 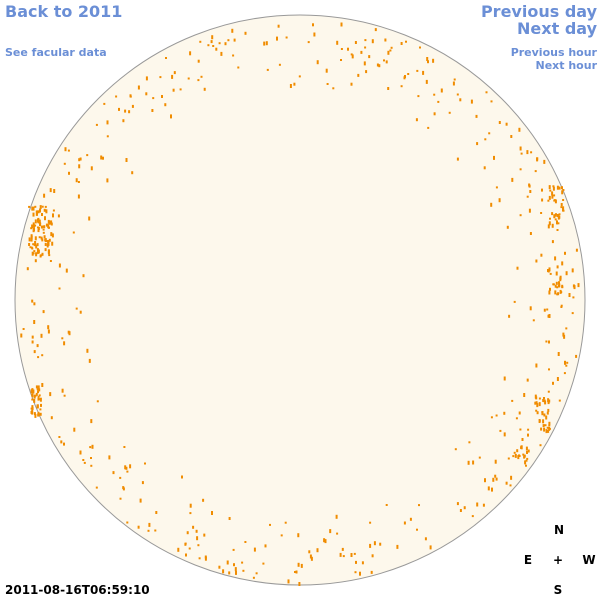 I want to click on next-hour-link: Next hour, so click(x=567, y=65).